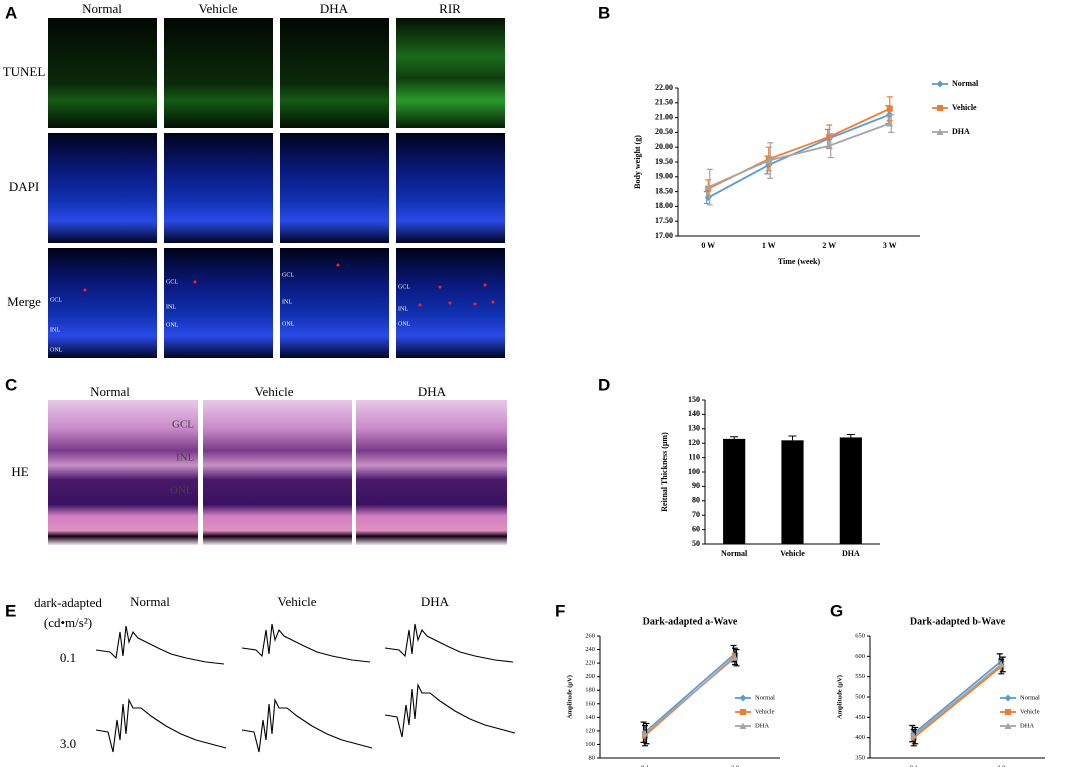 This screenshot has width=1065, height=767. What do you see at coordinates (68, 743) in the screenshot?
I see `row-label: 3.0` at bounding box center [68, 743].